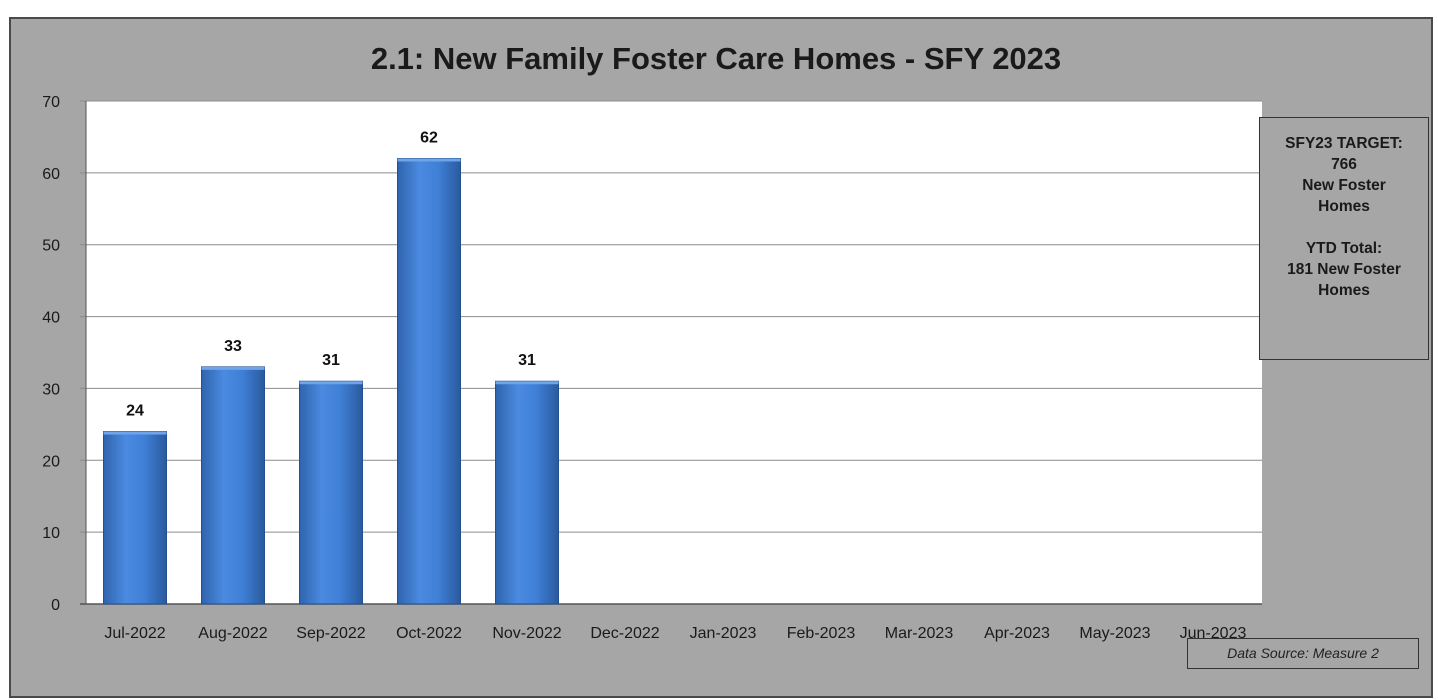 The height and width of the screenshot is (700, 1438). I want to click on x-tick-label: Jun-2023, so click(1213, 633).